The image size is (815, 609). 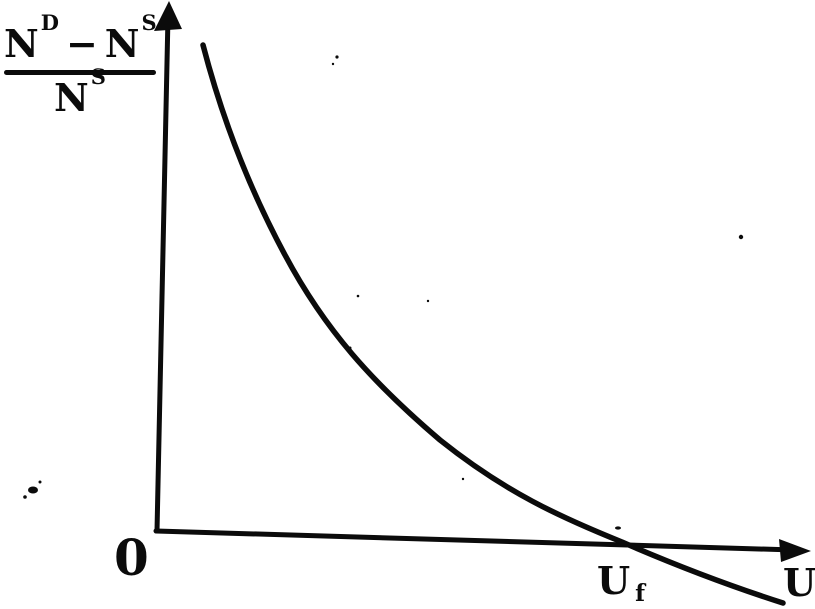 I want to click on y-axis-label-denominator: NS, so click(x=80, y=93).